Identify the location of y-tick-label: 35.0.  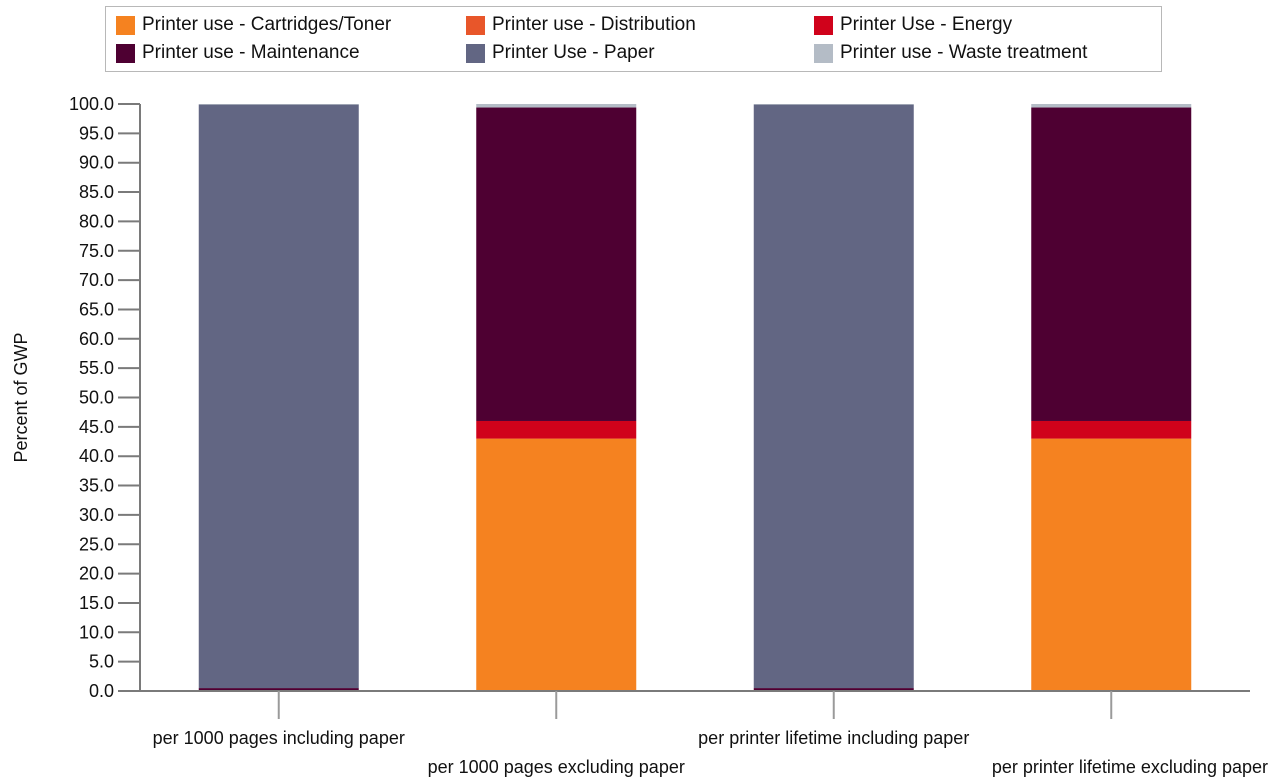
(96, 486).